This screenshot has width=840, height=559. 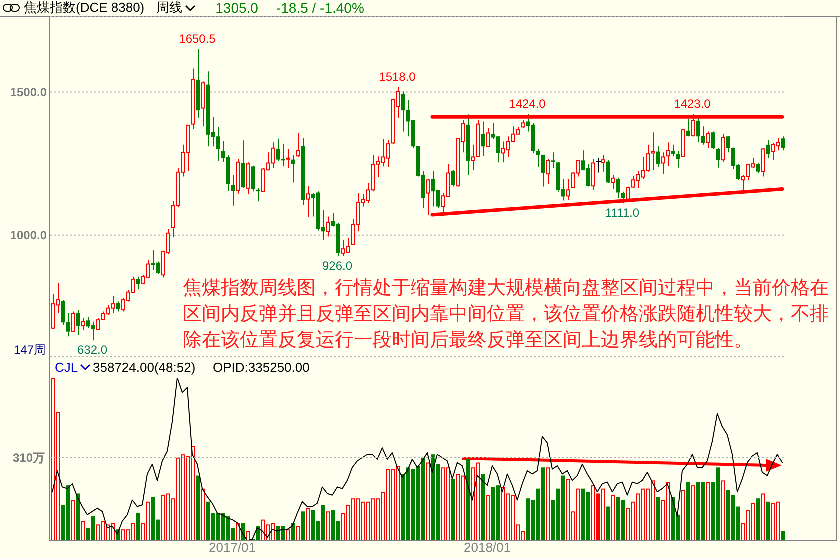 I want to click on annotation: 1424.0, so click(x=527, y=104).